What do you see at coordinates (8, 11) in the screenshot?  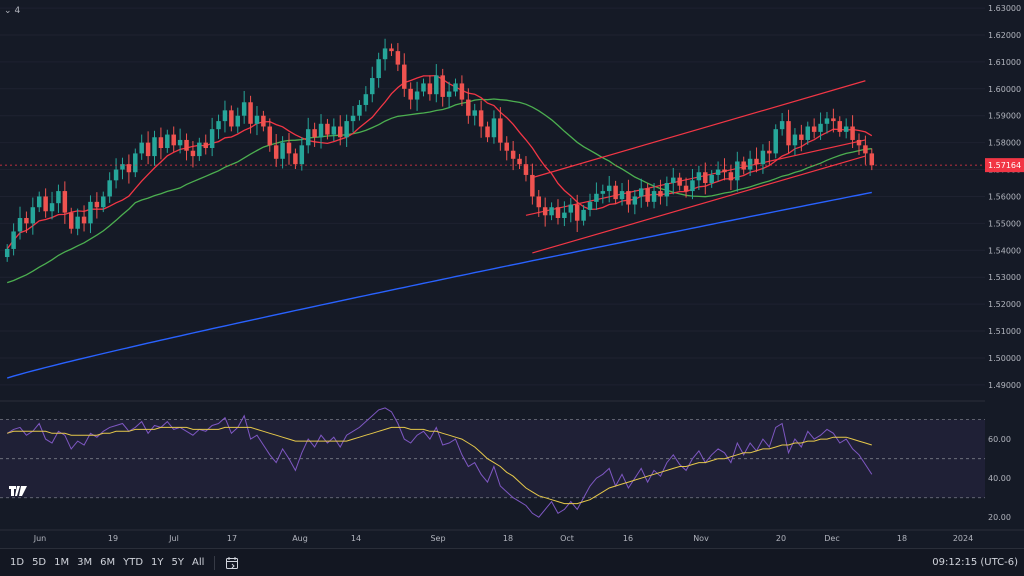 I see `chevron-down-icon: ⌄` at bounding box center [8, 11].